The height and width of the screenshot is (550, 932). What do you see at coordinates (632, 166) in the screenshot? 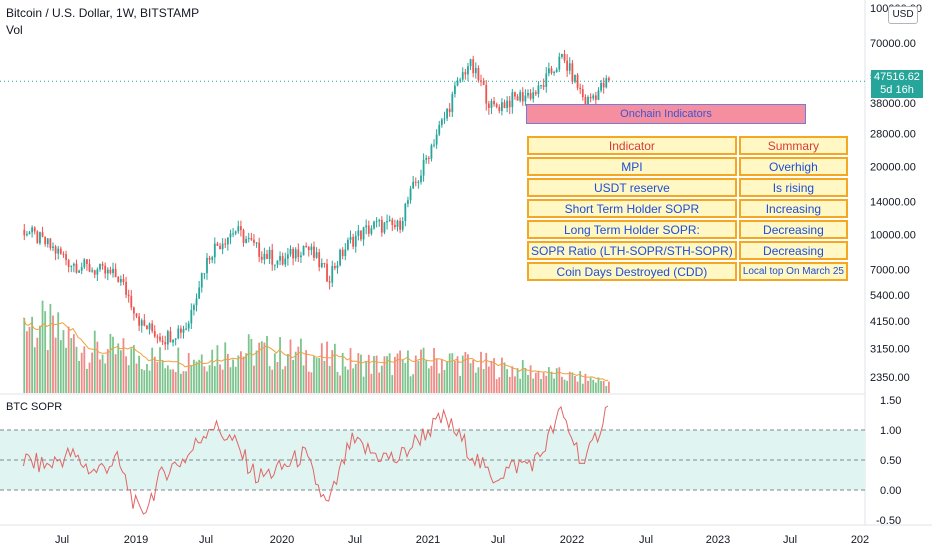
I see `indicator-cell: MPI` at bounding box center [632, 166].